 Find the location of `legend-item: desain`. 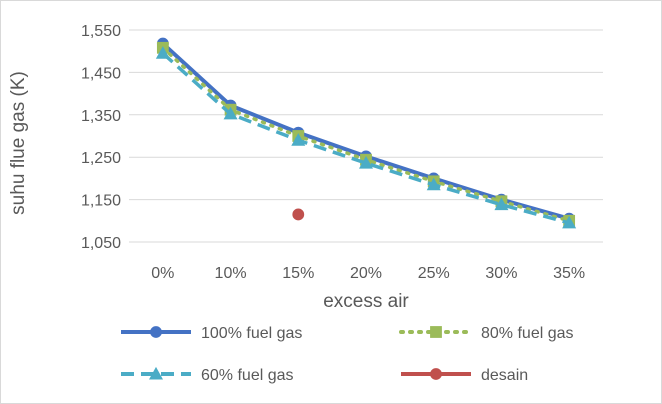

legend-item: desain is located at coordinates (464, 375).